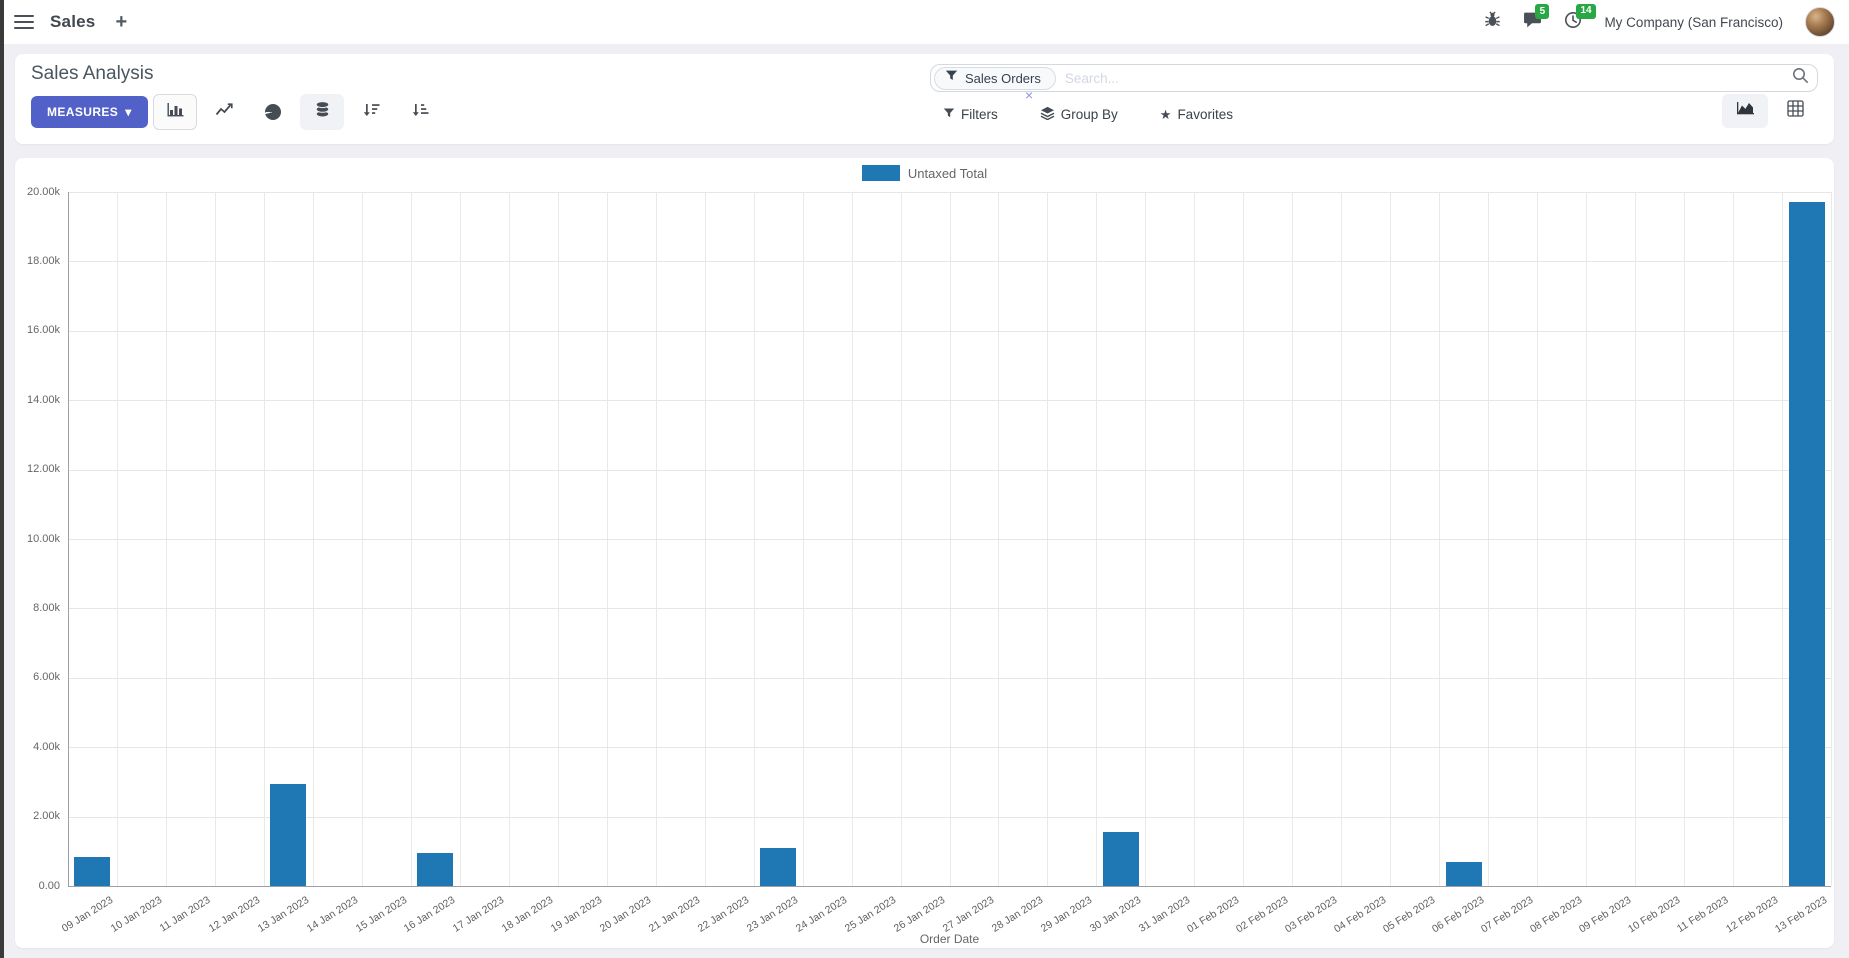 The width and height of the screenshot is (1849, 958). What do you see at coordinates (136, 914) in the screenshot?
I see `x-tick-label: 10 Jan 2023` at bounding box center [136, 914].